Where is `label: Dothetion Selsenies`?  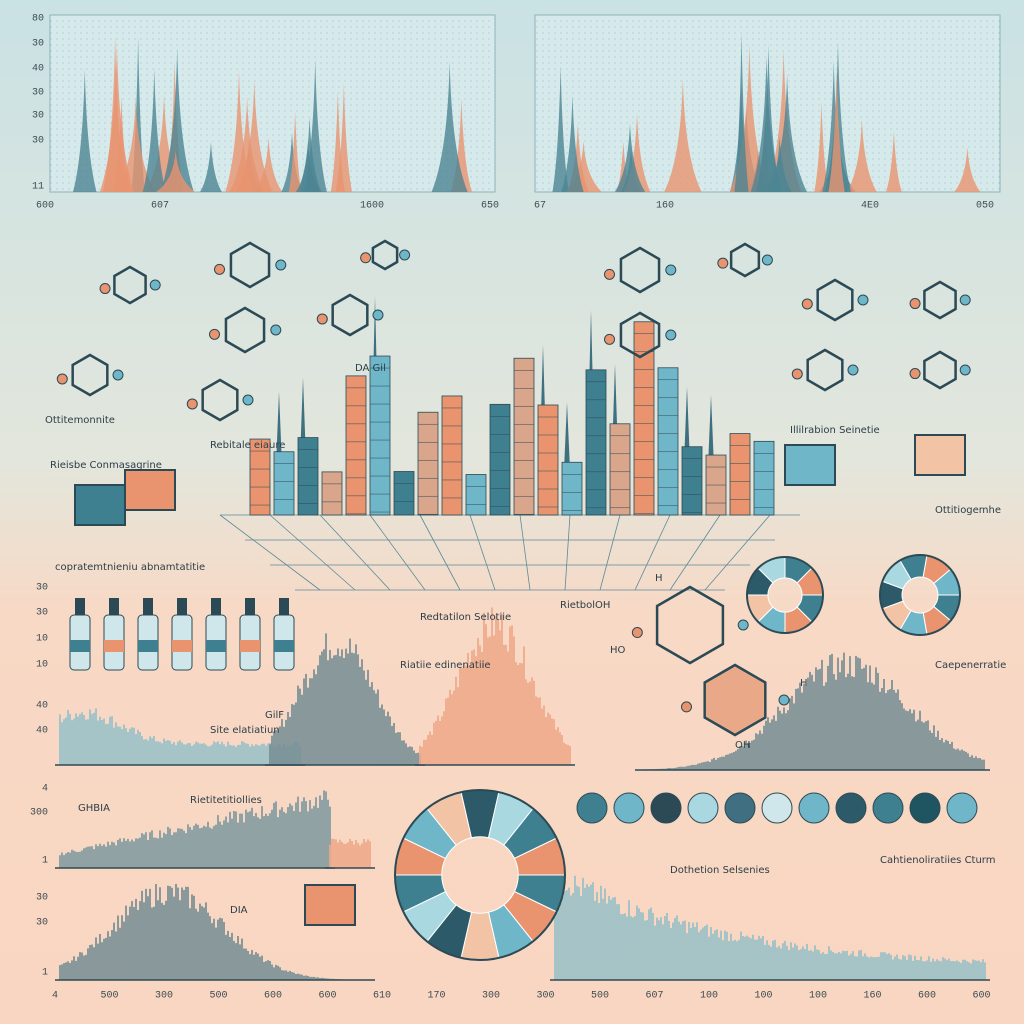
label: Dothetion Selsenies is located at coordinates (720, 870).